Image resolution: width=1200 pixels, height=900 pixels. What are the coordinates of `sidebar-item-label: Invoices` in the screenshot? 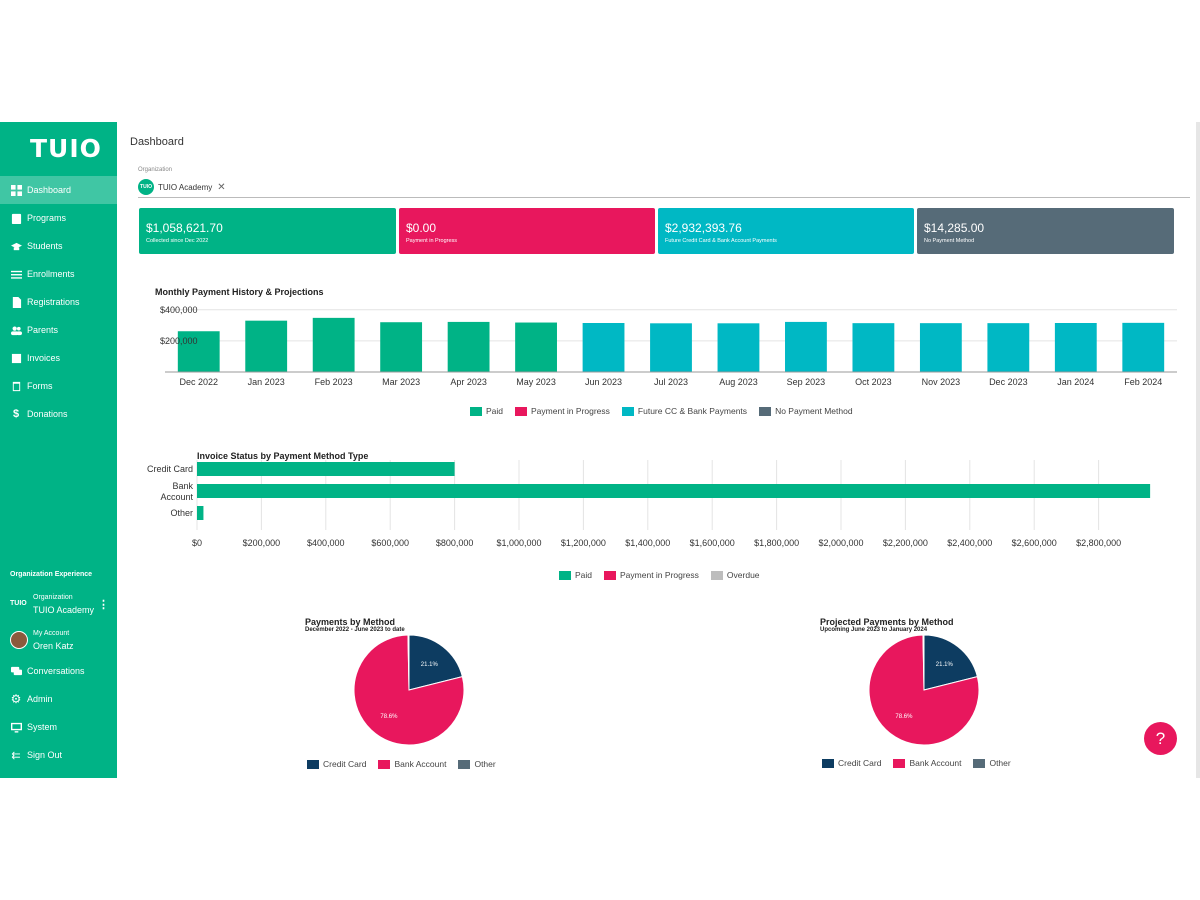 It's located at (44, 358).